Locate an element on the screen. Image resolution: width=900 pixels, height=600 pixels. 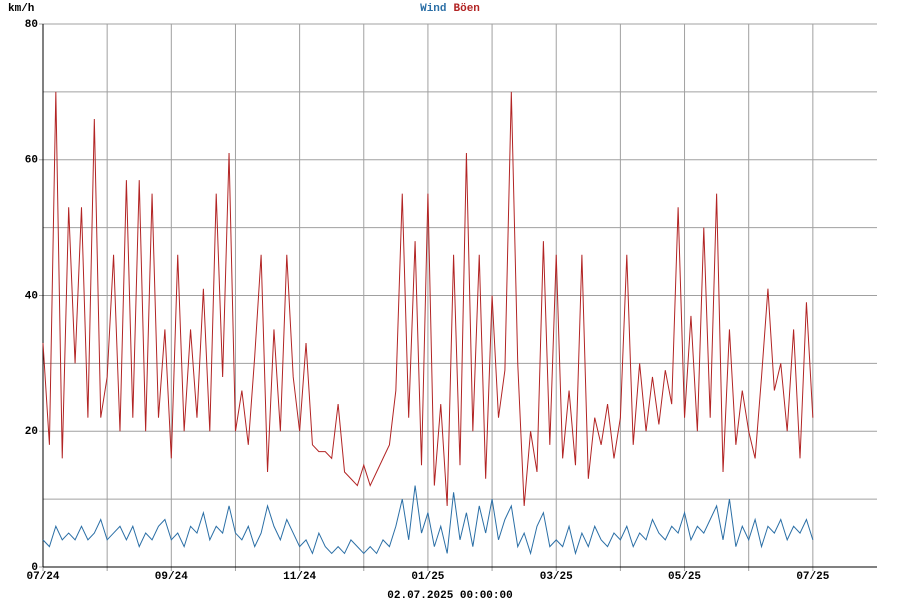
legend-entry: Wind is located at coordinates (433, 9).